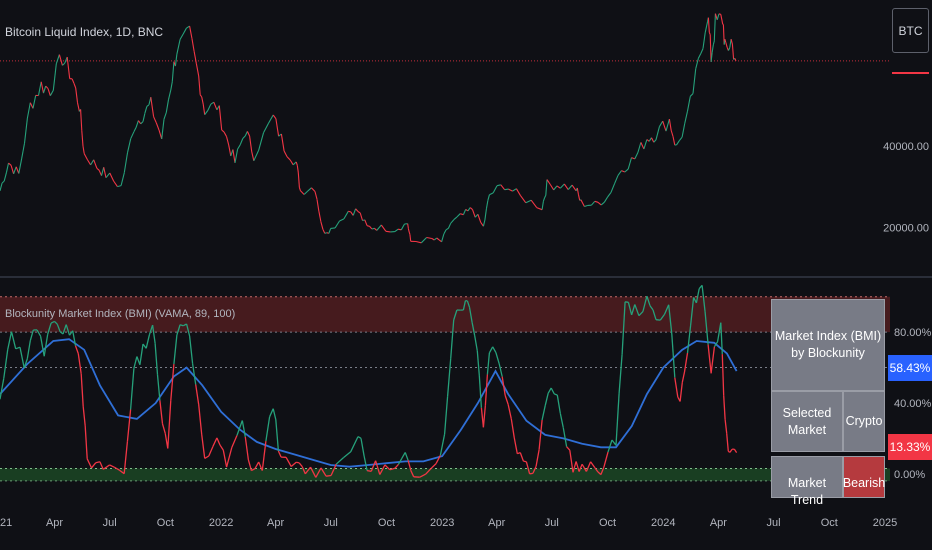 This screenshot has height=550, width=932. What do you see at coordinates (221, 523) in the screenshot?
I see `time-axis-tick: 2022` at bounding box center [221, 523].